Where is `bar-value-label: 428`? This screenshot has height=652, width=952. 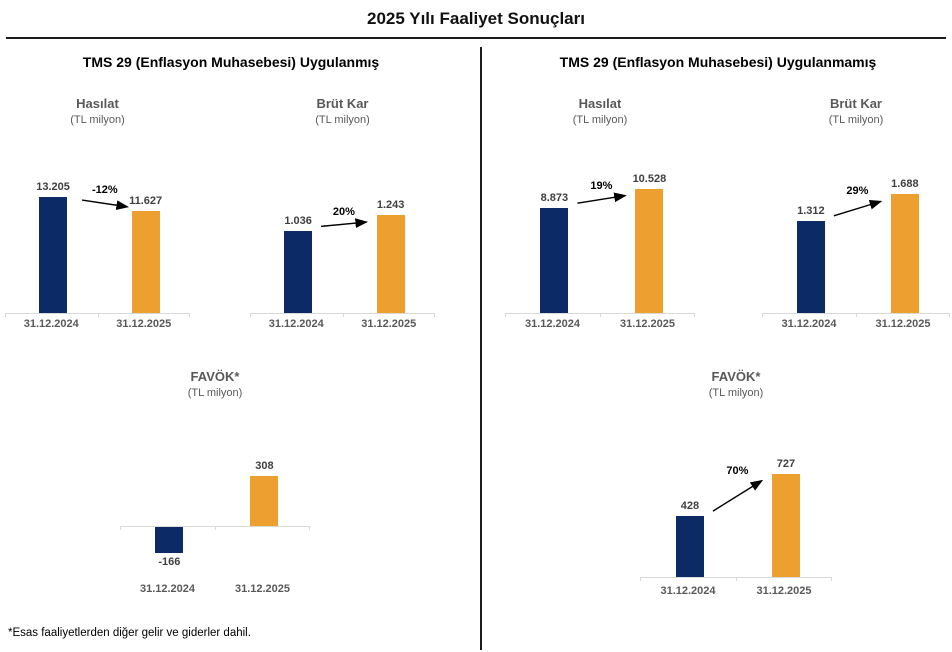 bar-value-label: 428 is located at coordinates (690, 506).